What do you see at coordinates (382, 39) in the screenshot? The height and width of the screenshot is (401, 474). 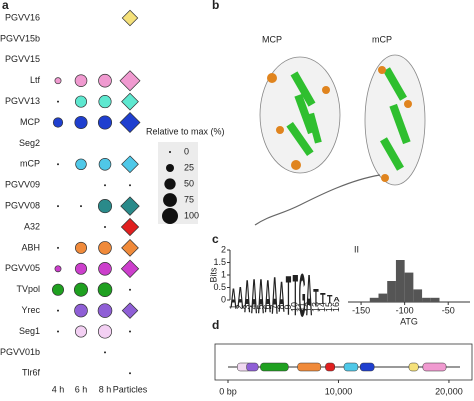 I see `structure-label: mCP` at bounding box center [382, 39].